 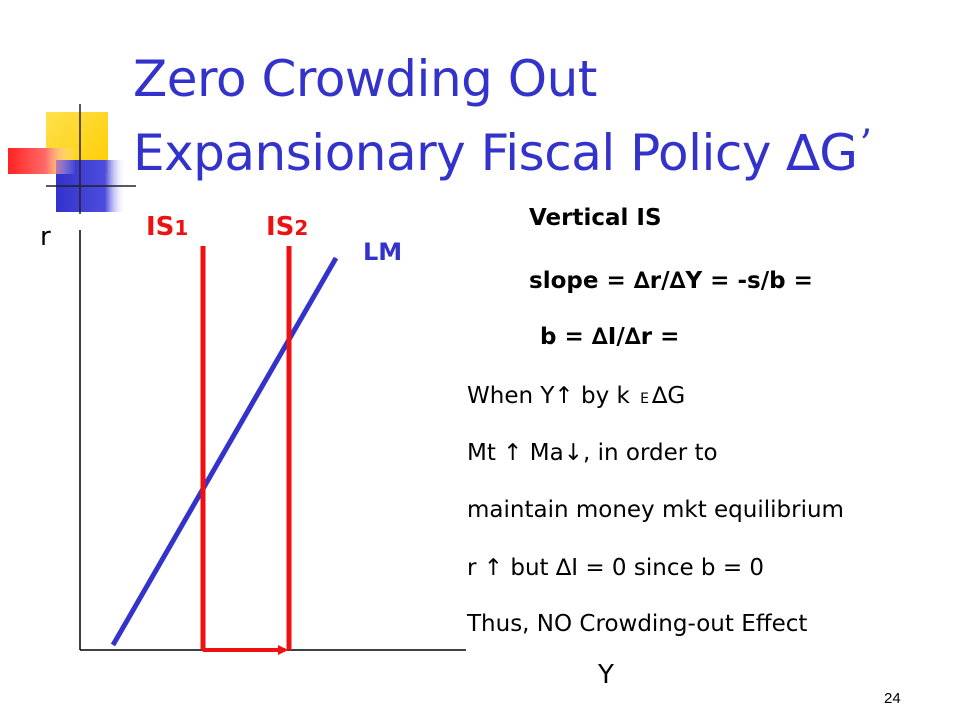 What do you see at coordinates (892, 698) in the screenshot?
I see `page-number: 24` at bounding box center [892, 698].